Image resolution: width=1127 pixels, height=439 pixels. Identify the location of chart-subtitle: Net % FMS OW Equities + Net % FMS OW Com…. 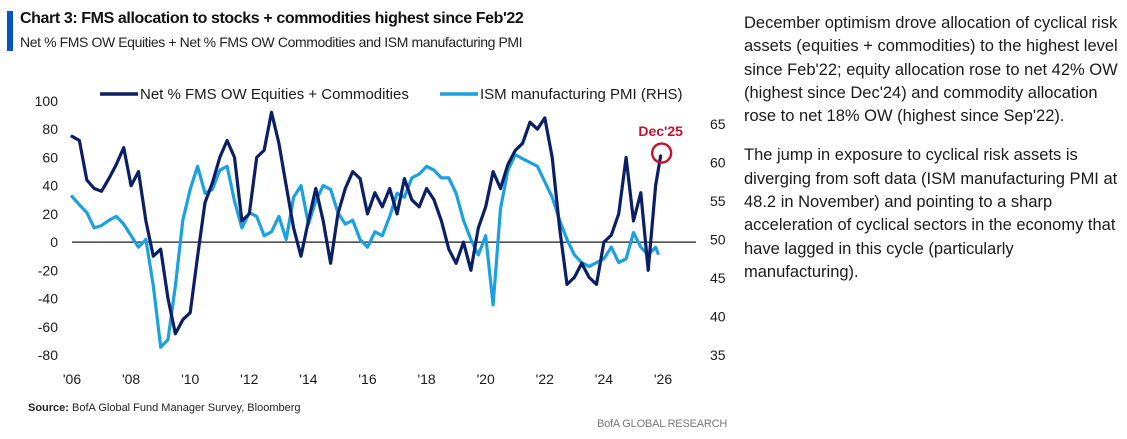
(271, 42).